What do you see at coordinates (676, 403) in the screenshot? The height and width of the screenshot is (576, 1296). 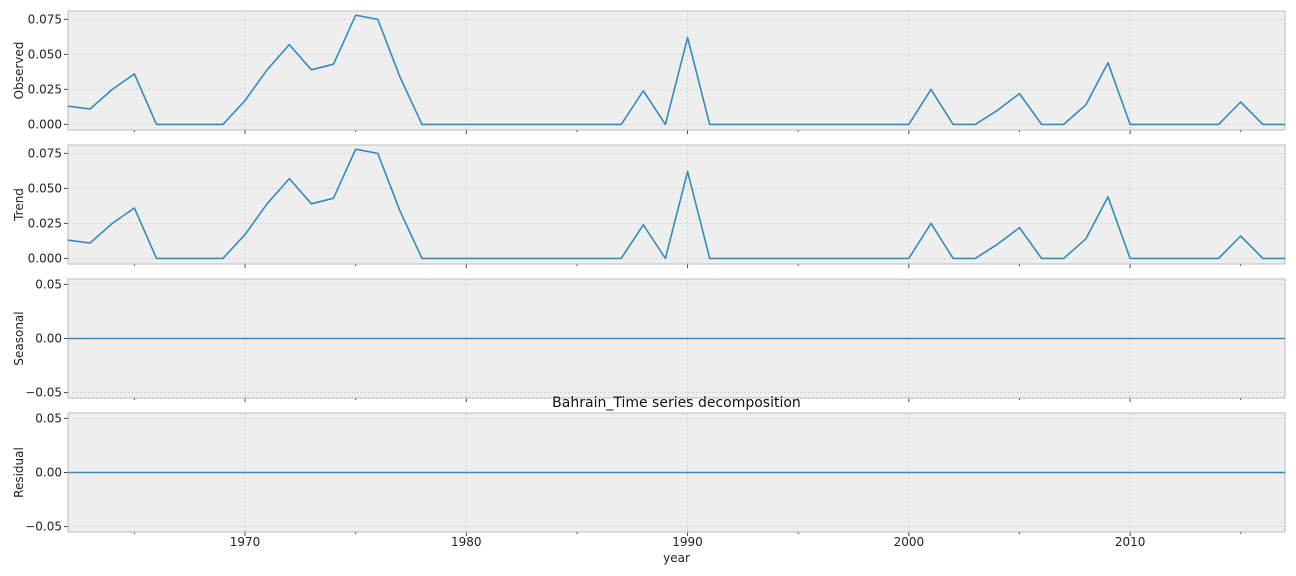 I see `chart-title: Bahrain_Time series decomposition` at bounding box center [676, 403].